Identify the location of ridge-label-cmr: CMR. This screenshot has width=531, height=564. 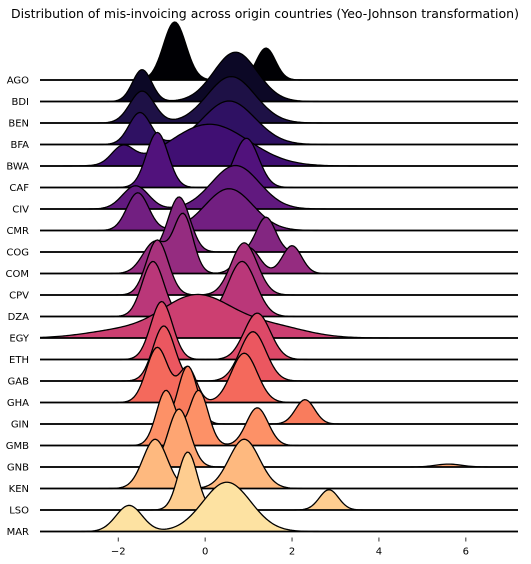
(17, 231).